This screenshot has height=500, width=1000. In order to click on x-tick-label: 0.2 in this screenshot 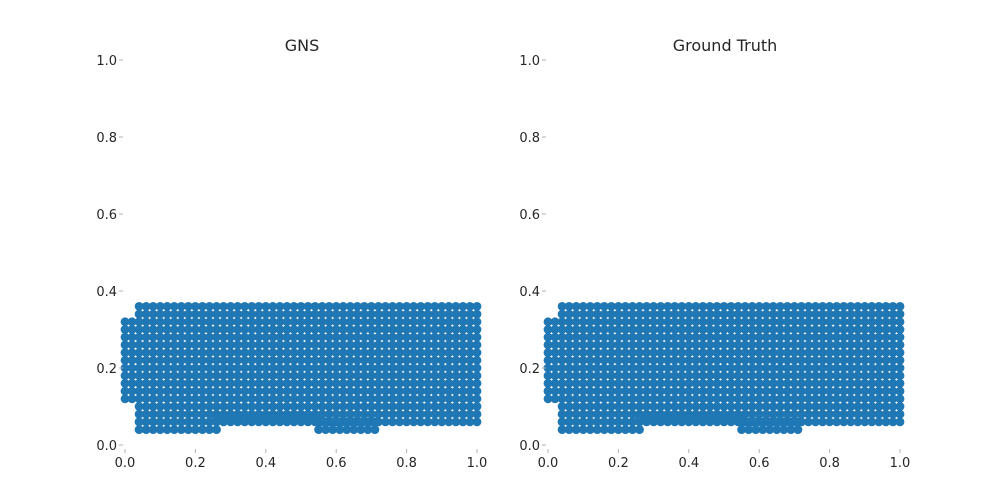, I will do `click(618, 463)`.